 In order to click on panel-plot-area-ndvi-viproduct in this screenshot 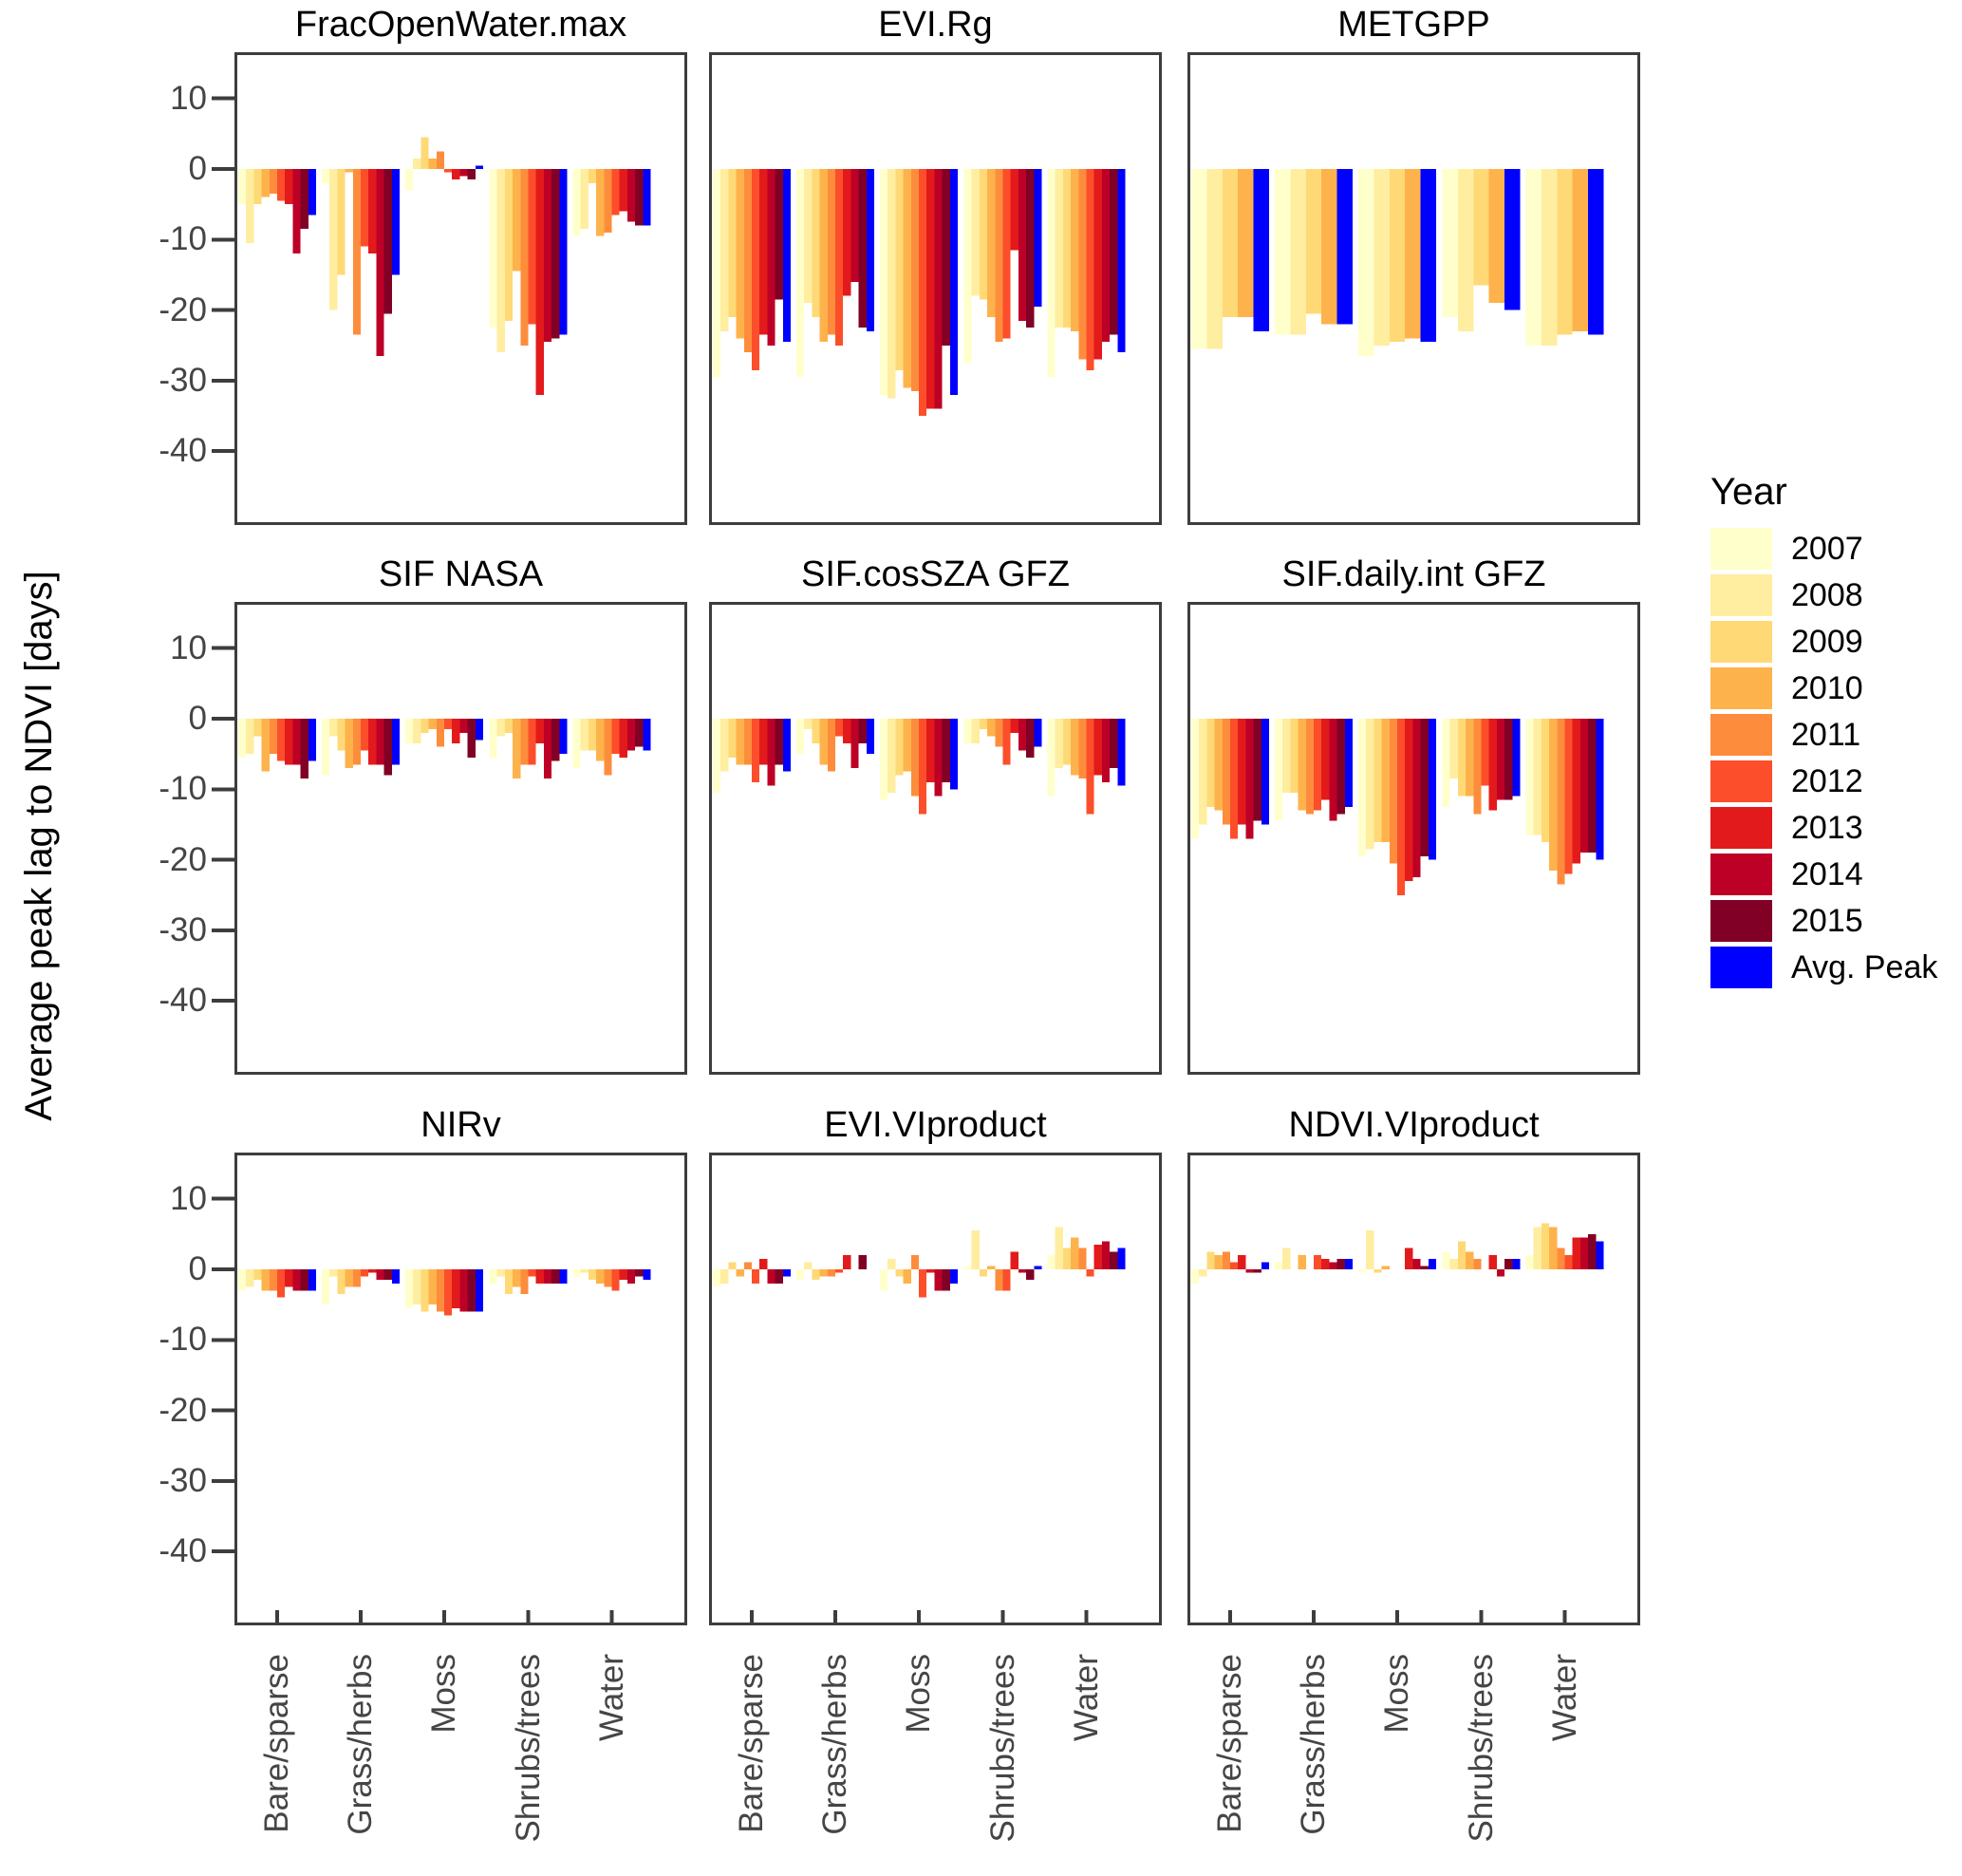, I will do `click(1413, 1389)`.